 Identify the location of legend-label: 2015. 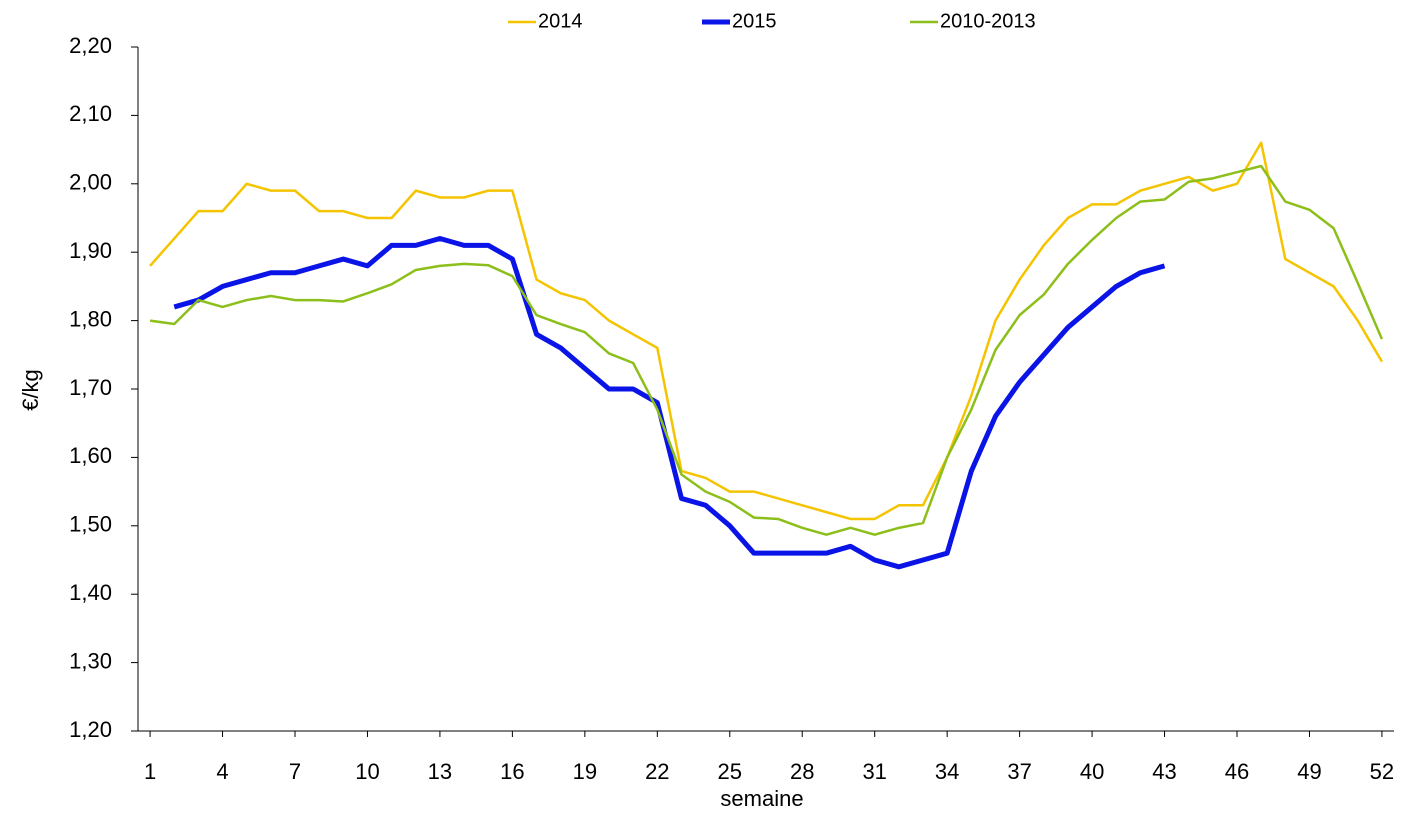
(754, 21).